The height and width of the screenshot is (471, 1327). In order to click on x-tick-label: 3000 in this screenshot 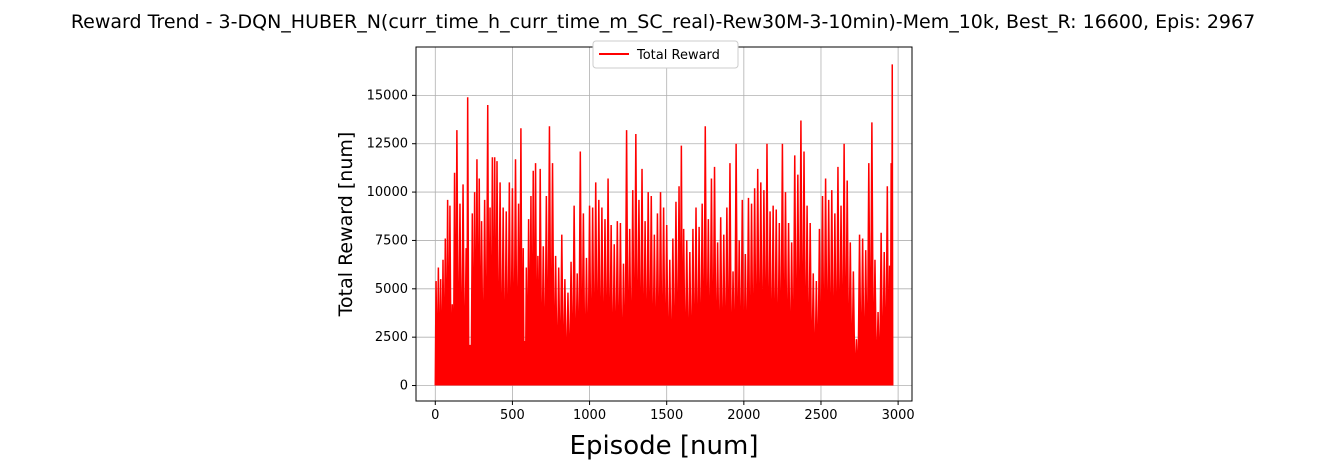, I will do `click(898, 415)`.